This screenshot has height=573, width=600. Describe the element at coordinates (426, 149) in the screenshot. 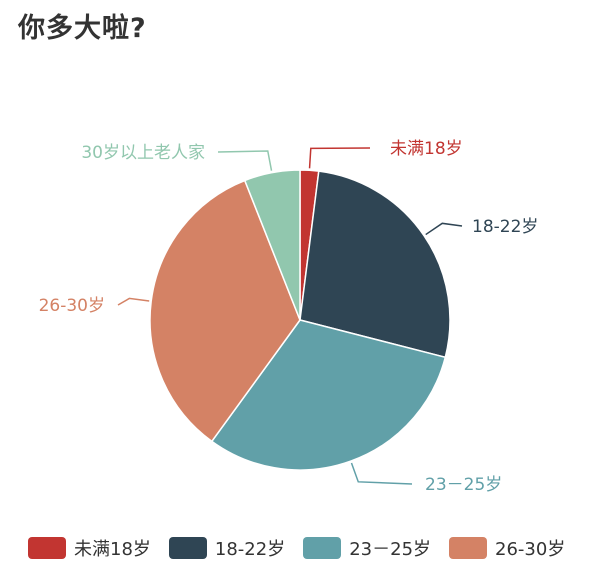

I see `slice-label: 未满18岁` at that location.